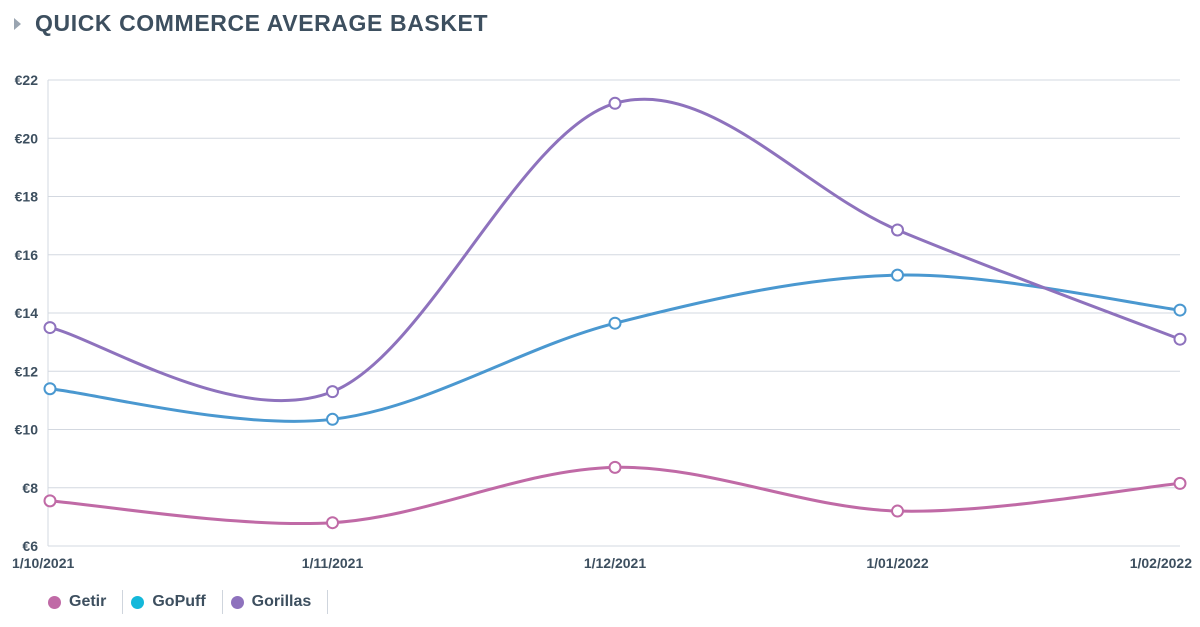  What do you see at coordinates (30, 488) in the screenshot?
I see `y-tick-label: €8` at bounding box center [30, 488].